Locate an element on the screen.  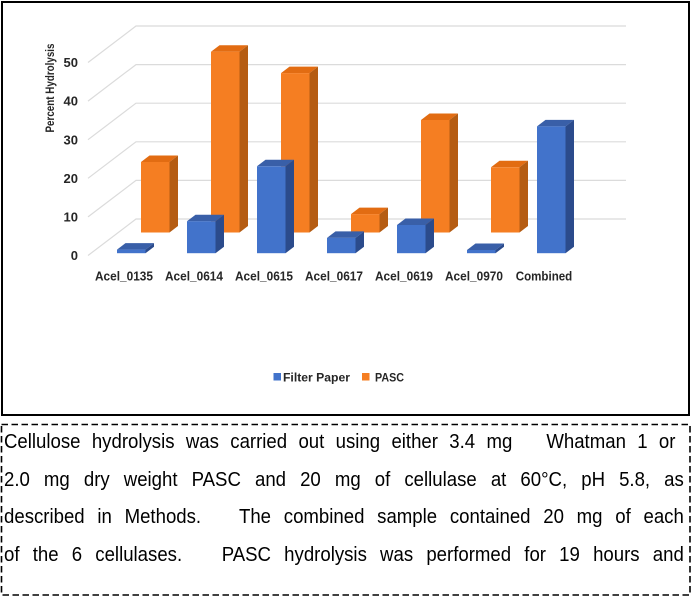
svg-text: Acel_0970 is located at coordinates (474, 276).